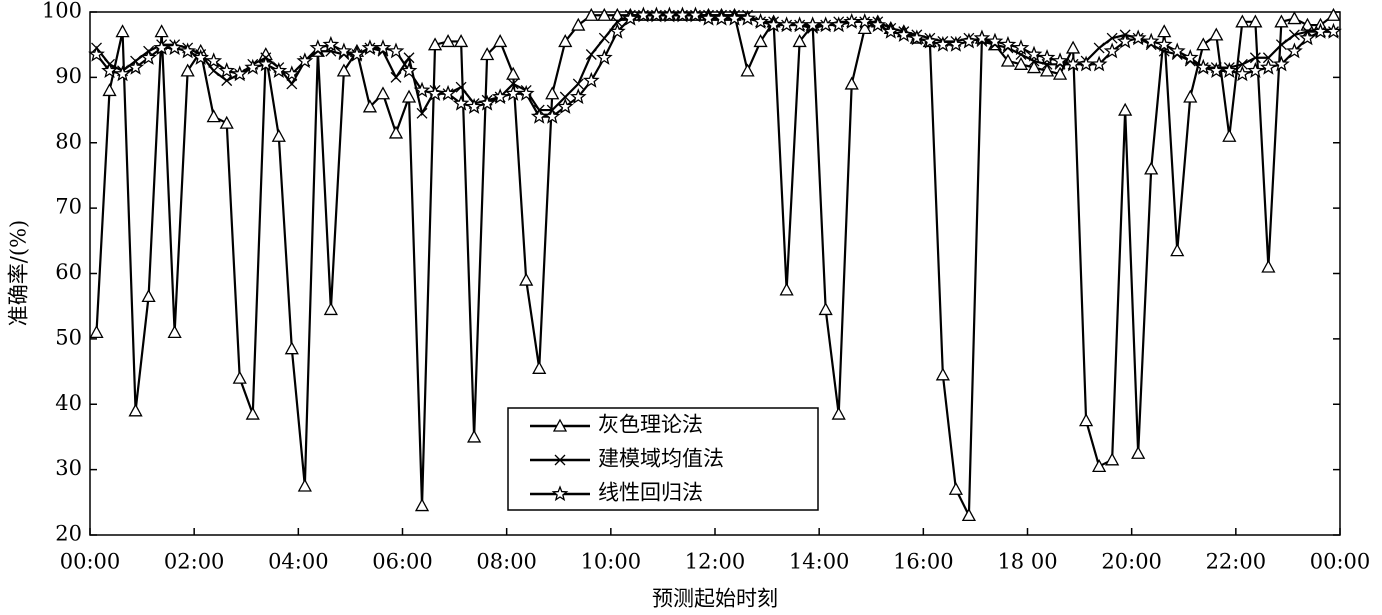 Image resolution: width=1382 pixels, height=615 pixels. Describe the element at coordinates (68, 207) in the screenshot. I see `y-tick-label: 70` at that location.